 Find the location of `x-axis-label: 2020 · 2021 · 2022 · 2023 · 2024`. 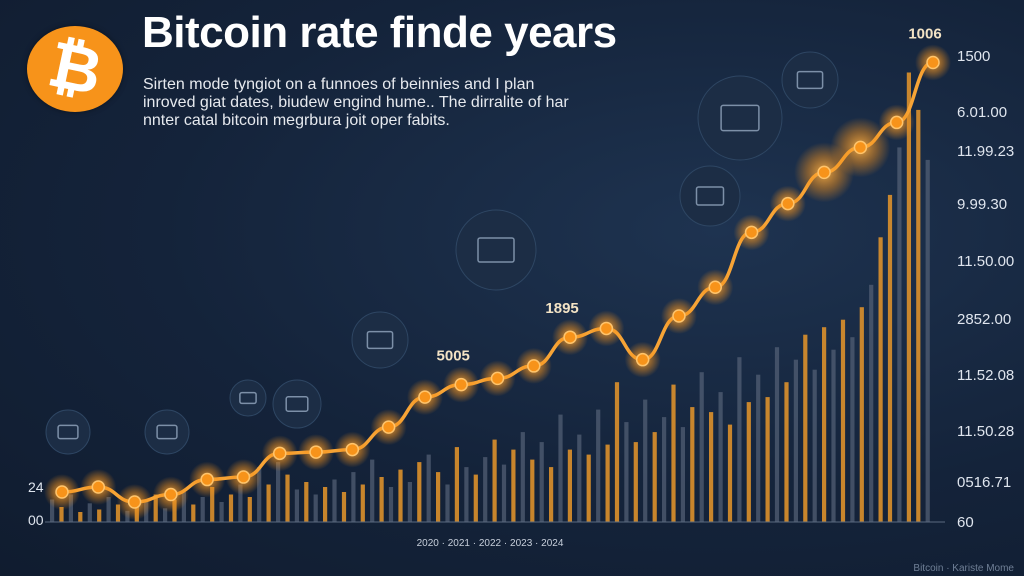

x-axis-label: 2020 · 2021 · 2022 · 2023 · 2024 is located at coordinates (490, 543).